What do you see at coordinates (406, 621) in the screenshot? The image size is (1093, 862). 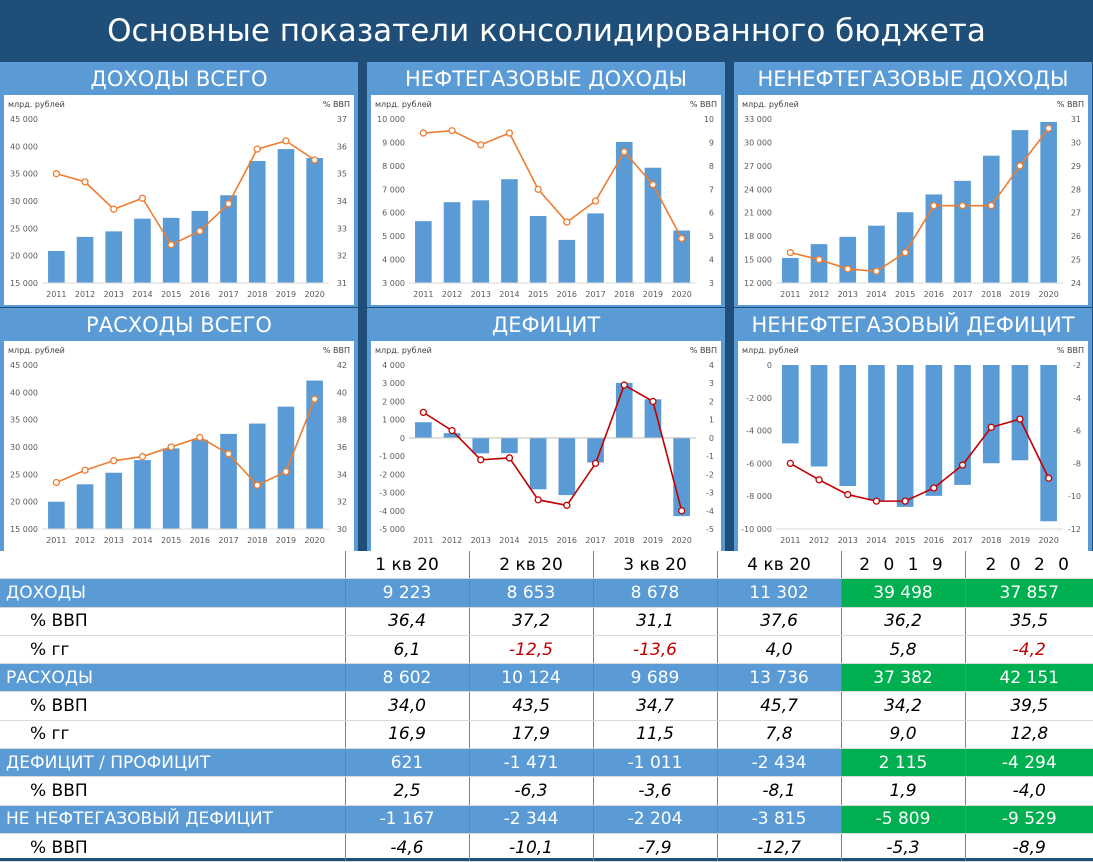 I see `table-cell: 36,4` at bounding box center [406, 621].